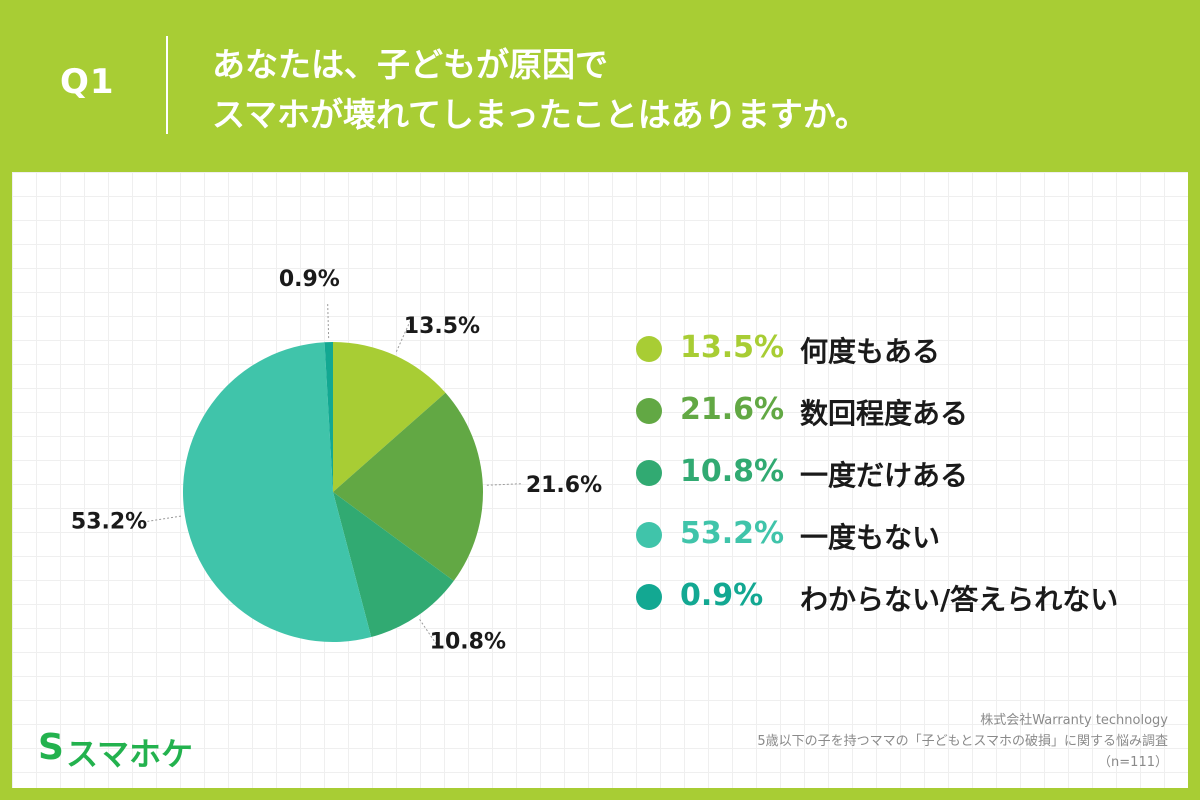  What do you see at coordinates (884, 475) in the screenshot?
I see `legend-label: 一度だけある` at bounding box center [884, 475].